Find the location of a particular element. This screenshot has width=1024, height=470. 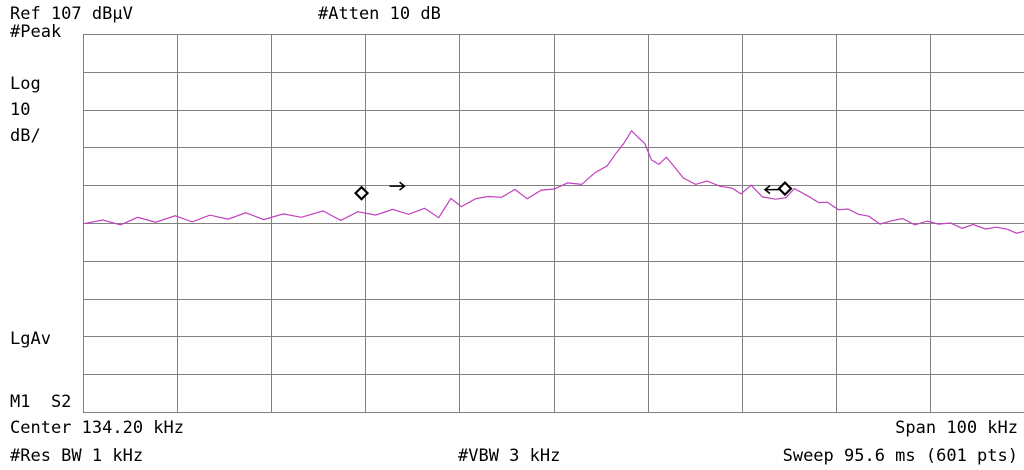

rbw-label: #Res BW 1 kHz is located at coordinates (77, 456).